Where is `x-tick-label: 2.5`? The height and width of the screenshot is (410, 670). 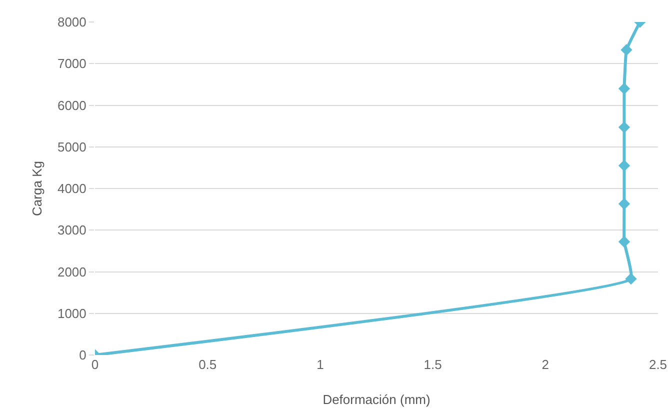
x-tick-label: 2.5 is located at coordinates (658, 364).